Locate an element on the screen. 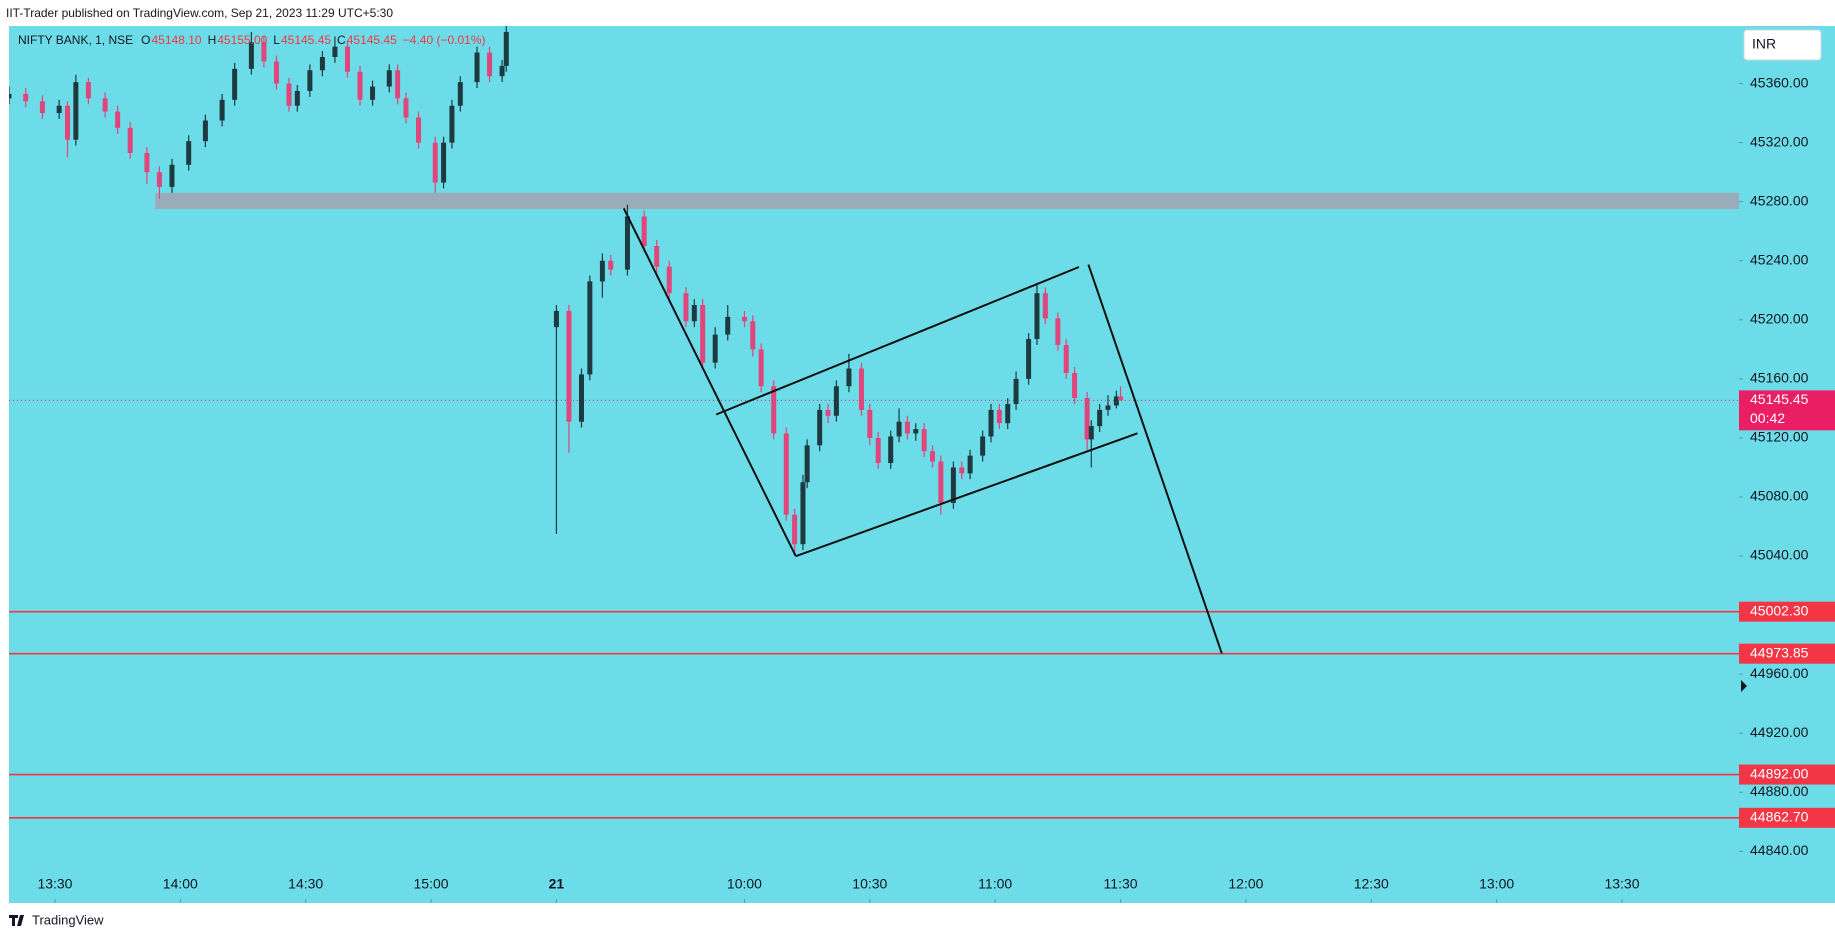  legend-key: L is located at coordinates (276, 40).